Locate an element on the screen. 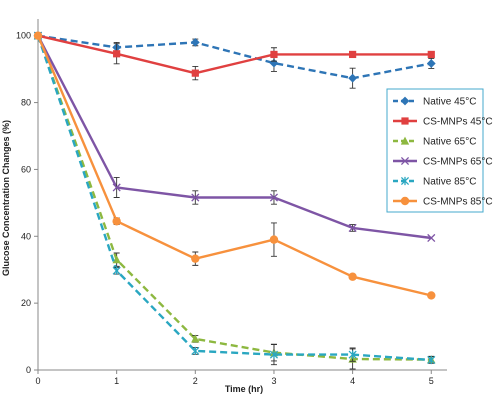  y-tick-label: 20 is located at coordinates (26, 303).